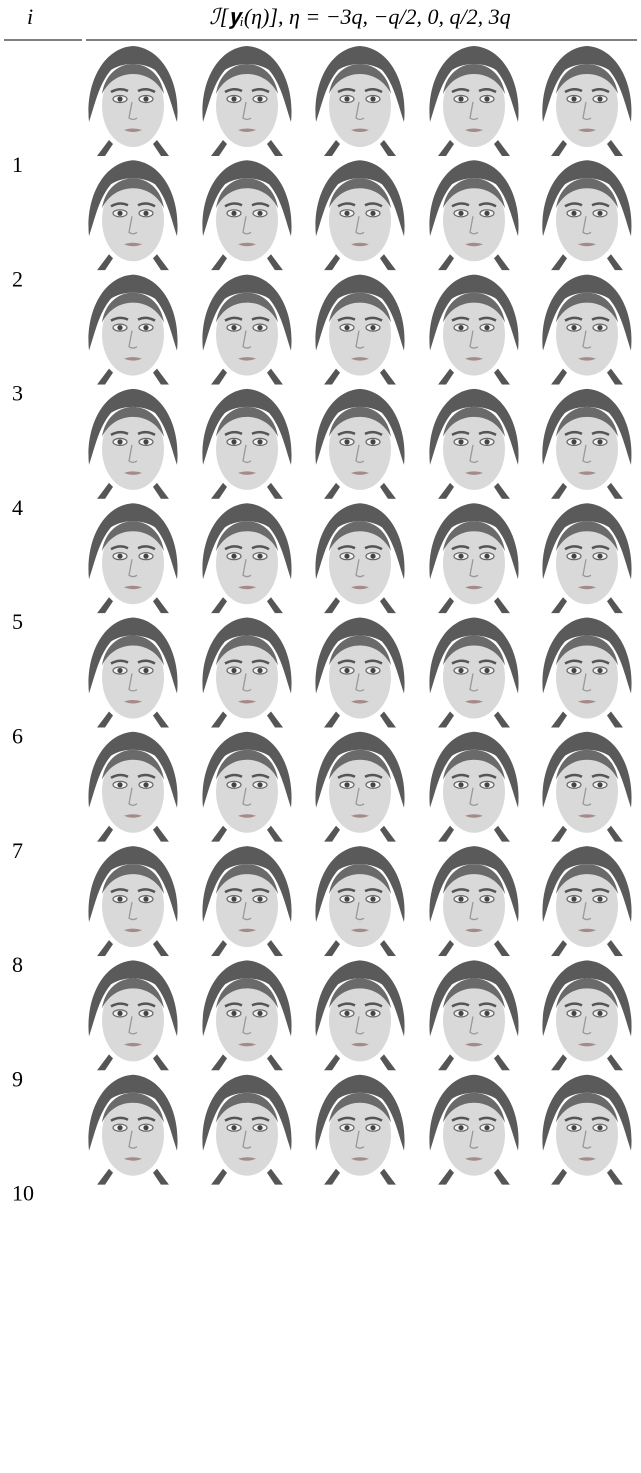 Image resolution: width=641 pixels, height=1473 pixels. Describe the element at coordinates (30, 16) in the screenshot. I see `header-index: i` at that location.